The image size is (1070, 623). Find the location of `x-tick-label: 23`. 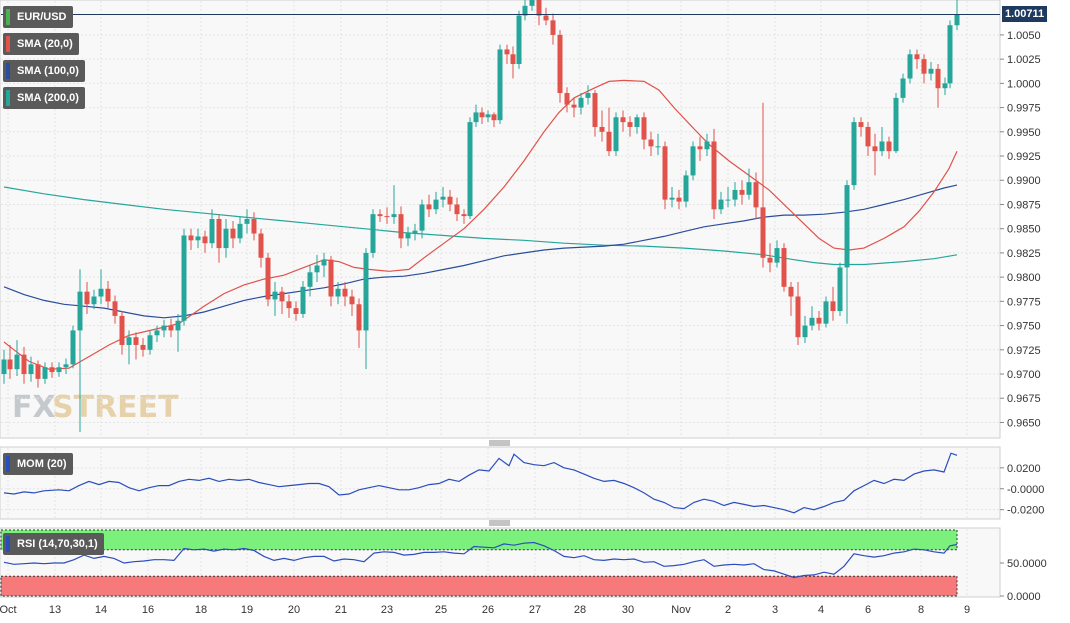

x-tick-label: 23 is located at coordinates (387, 610).